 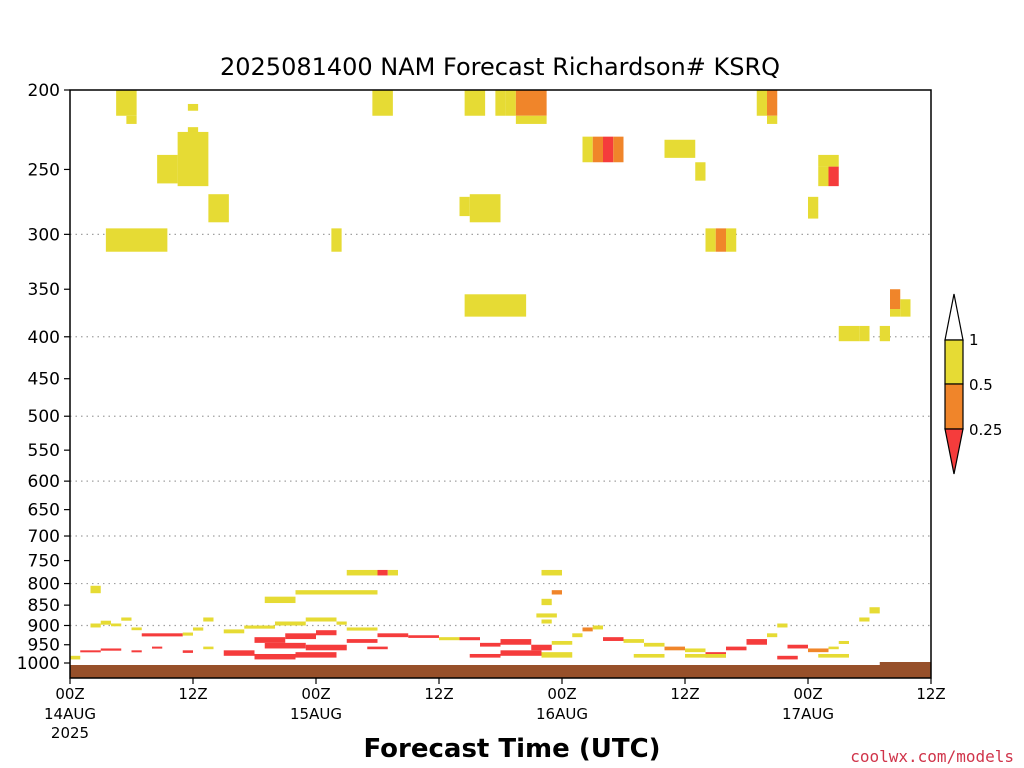 What do you see at coordinates (44, 606) in the screenshot?
I see `y-tick-label: 850` at bounding box center [44, 606].